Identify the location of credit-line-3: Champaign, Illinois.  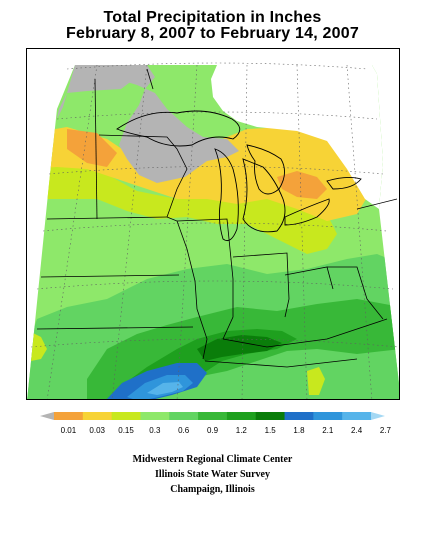
(212, 489).